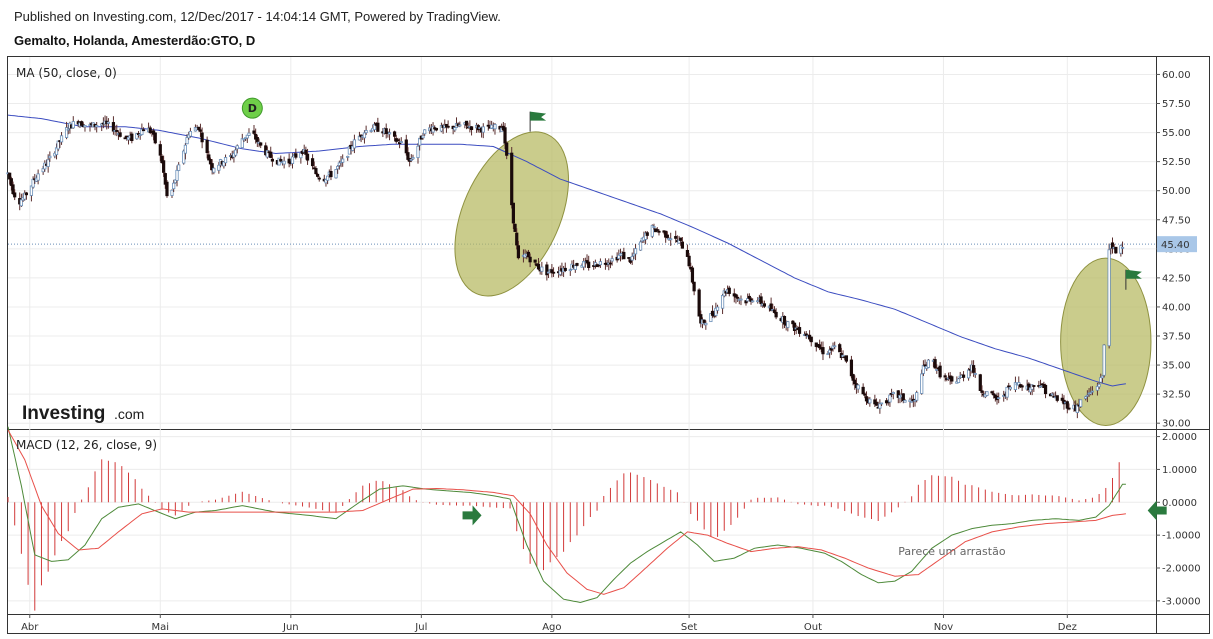  I want to click on date-tick-label: Jun, so click(290, 627).